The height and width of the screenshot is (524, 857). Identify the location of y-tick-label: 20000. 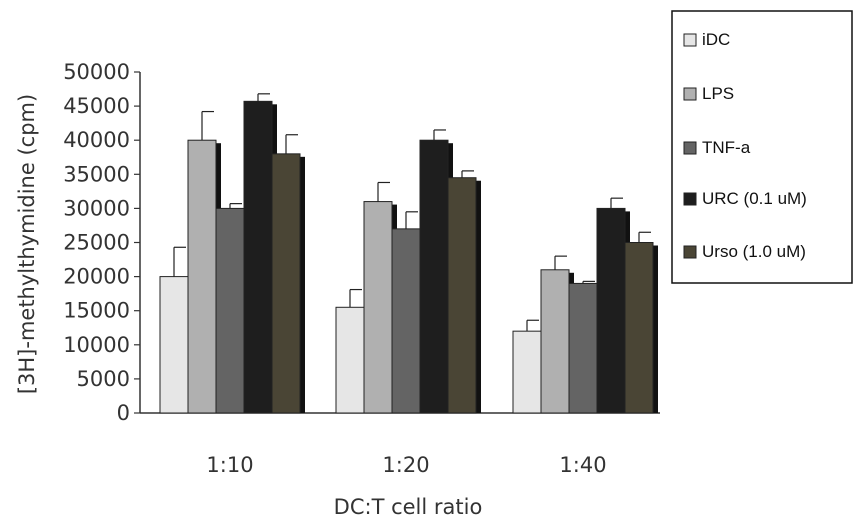
(96, 277).